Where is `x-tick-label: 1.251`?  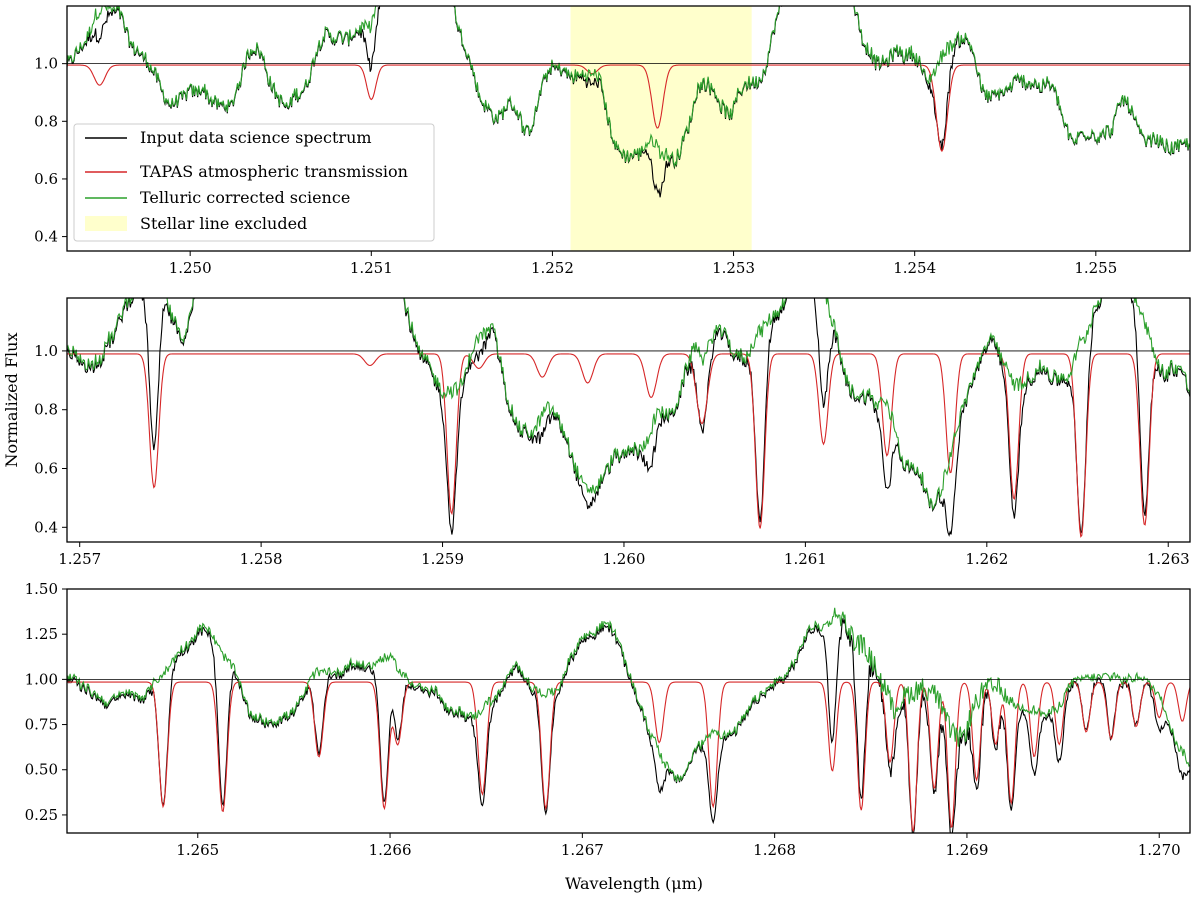 x-tick-label: 1.251 is located at coordinates (371, 268).